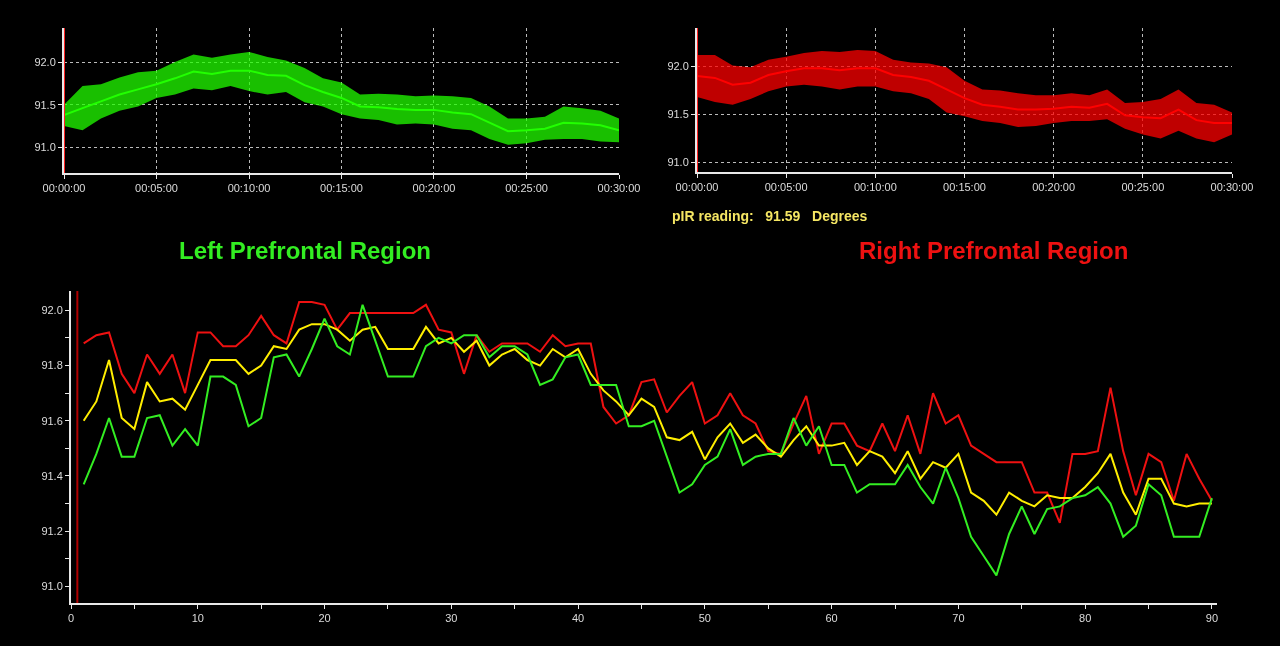 The image size is (1280, 646). Describe the element at coordinates (1085, 618) in the screenshot. I see `x-tick-label: 80` at that location.